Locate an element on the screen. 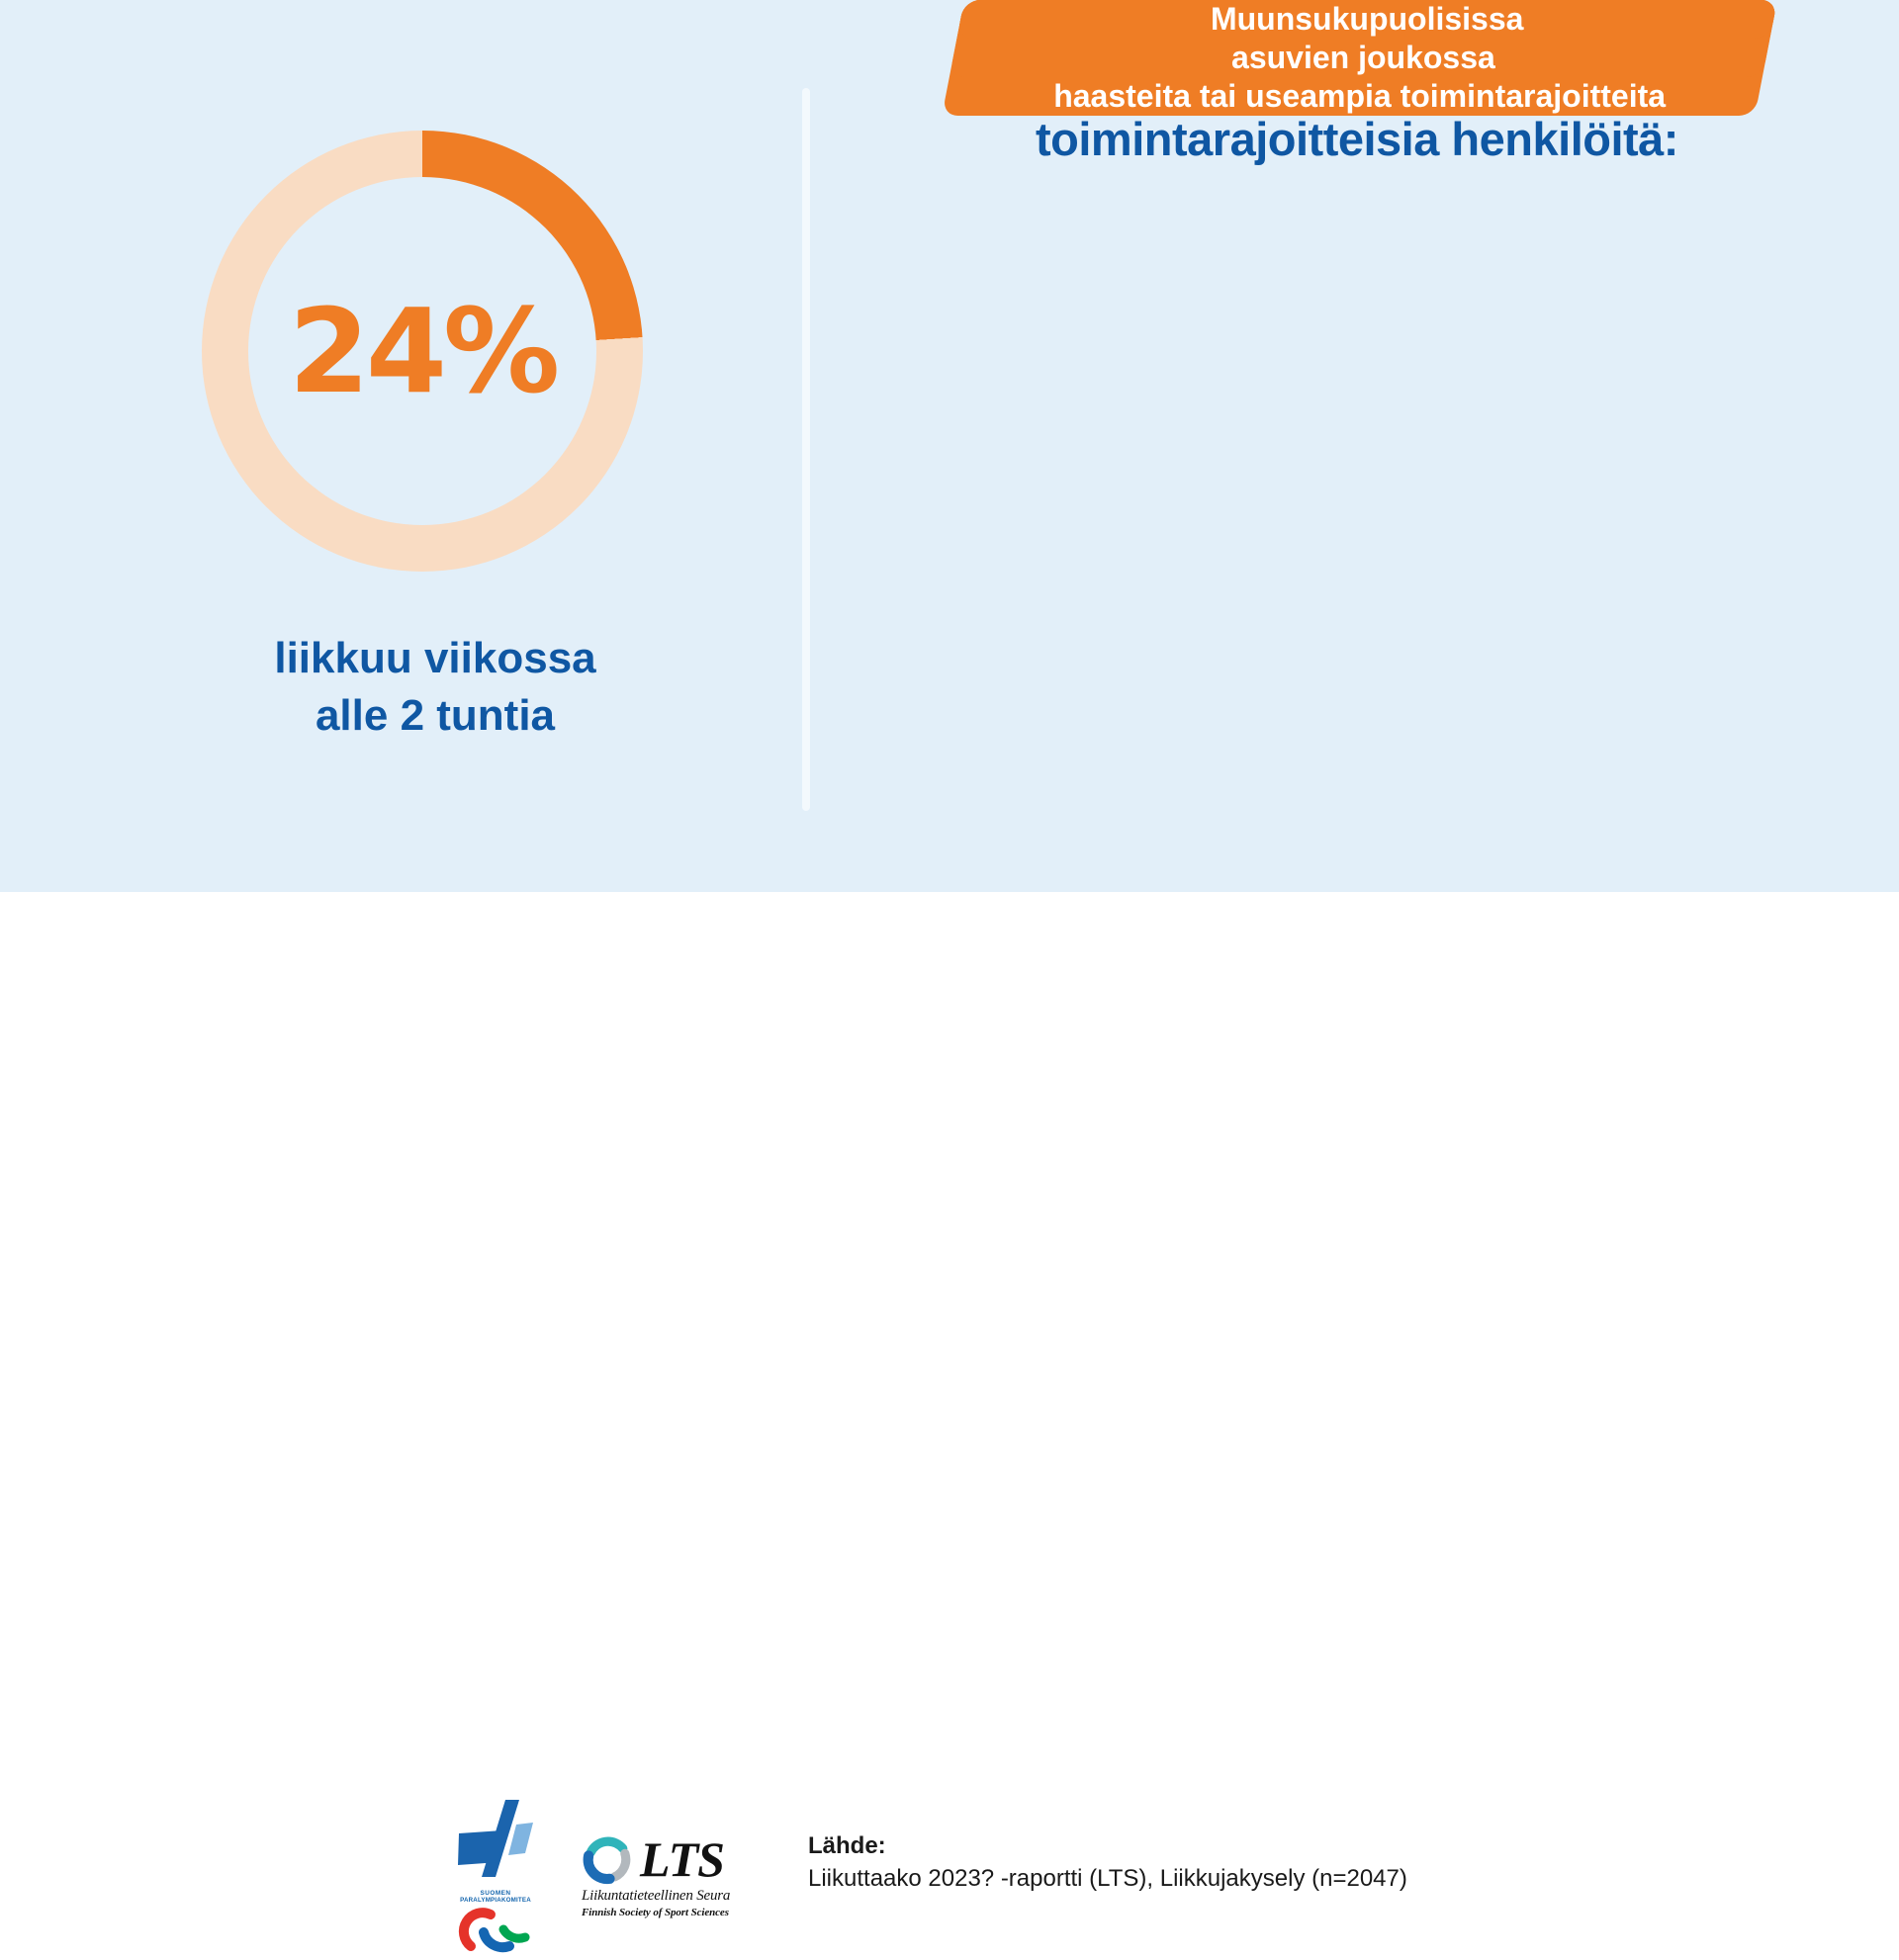  paralympic-cross-horizontal is located at coordinates (480, 1848).